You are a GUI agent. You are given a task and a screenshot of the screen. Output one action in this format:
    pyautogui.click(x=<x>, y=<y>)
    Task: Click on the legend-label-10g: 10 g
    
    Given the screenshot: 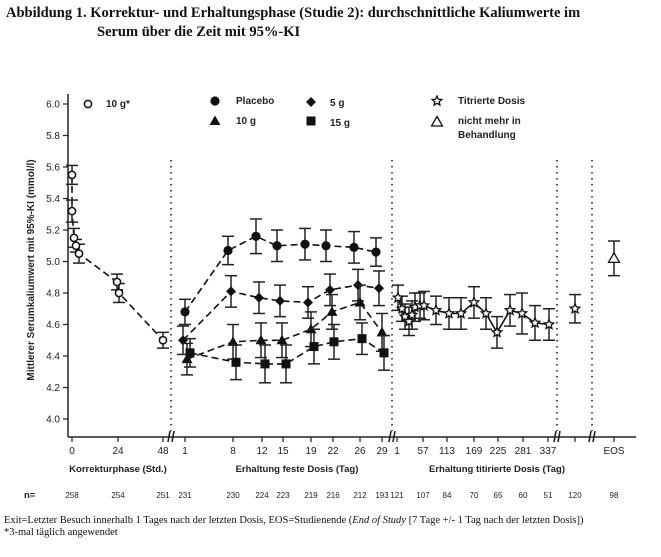 What is the action you would take?
    pyautogui.click(x=246, y=121)
    